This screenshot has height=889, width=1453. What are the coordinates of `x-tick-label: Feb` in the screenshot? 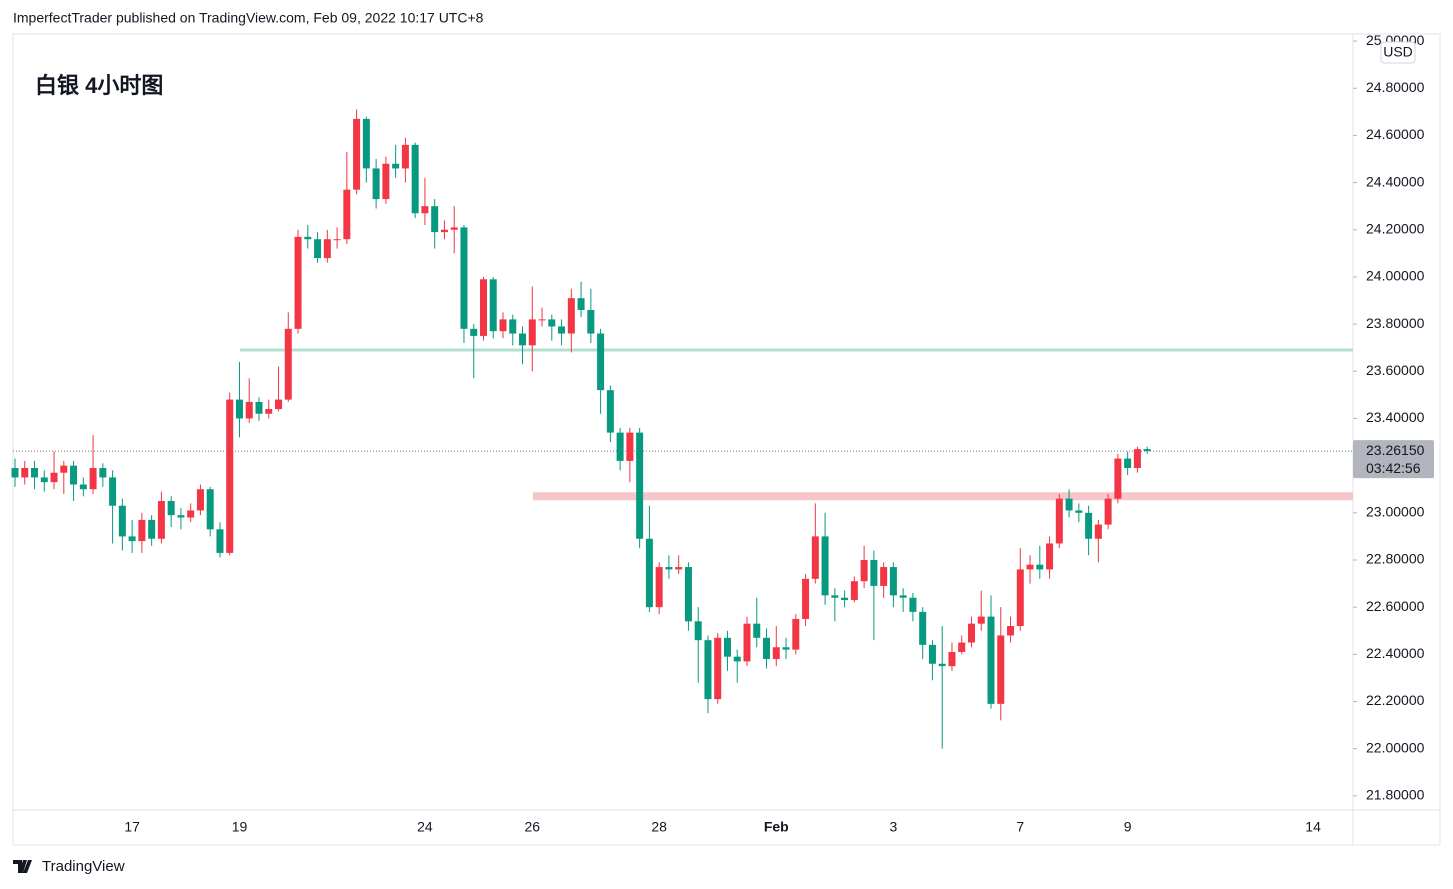 It's located at (776, 827).